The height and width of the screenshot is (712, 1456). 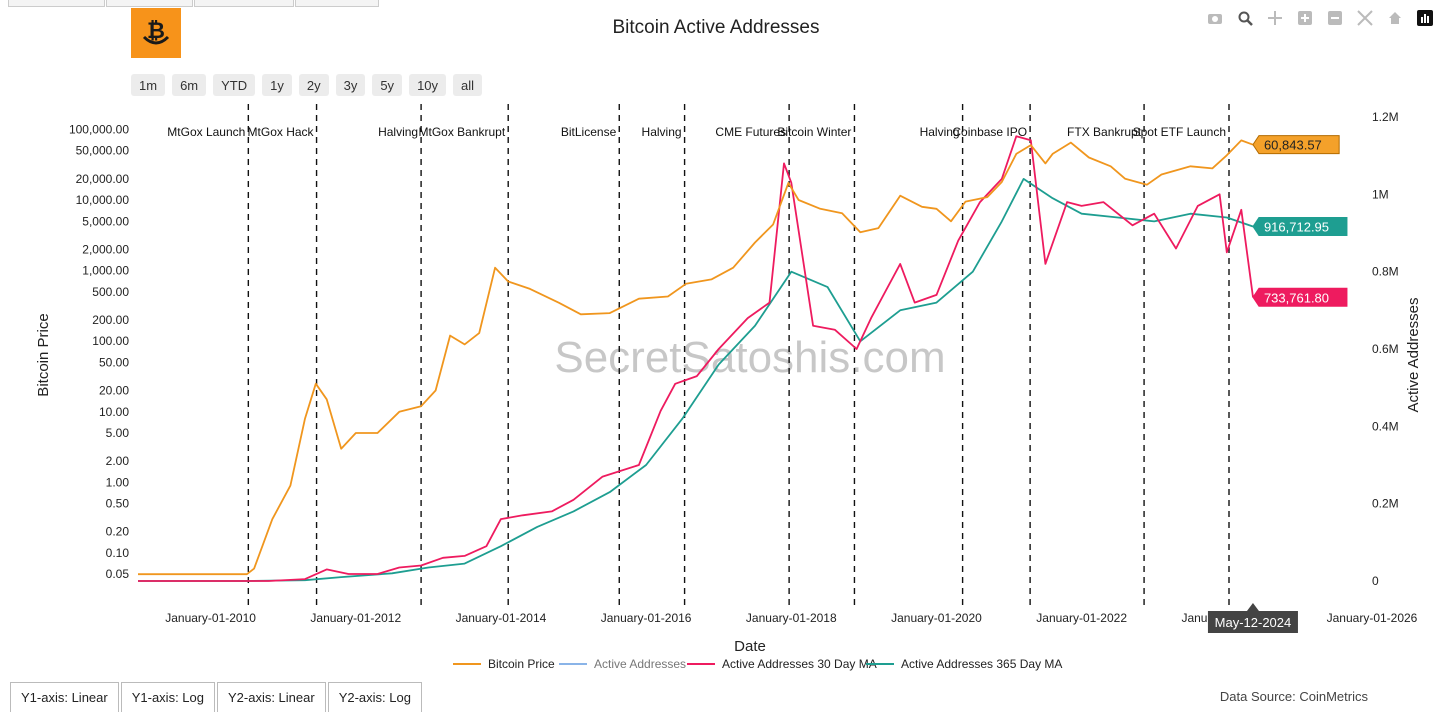 I want to click on y2-tick-label: 0.8M, so click(x=1385, y=272).